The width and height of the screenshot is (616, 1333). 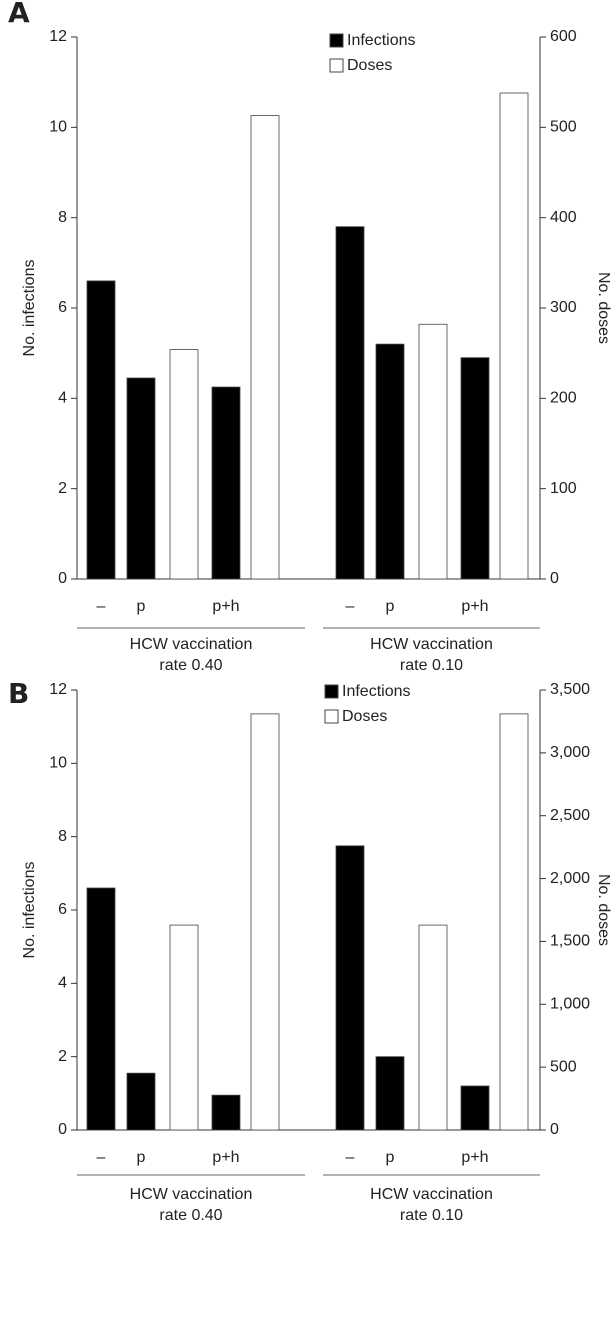 What do you see at coordinates (570, 941) in the screenshot?
I see `y2-tick-label: 1,500` at bounding box center [570, 941].